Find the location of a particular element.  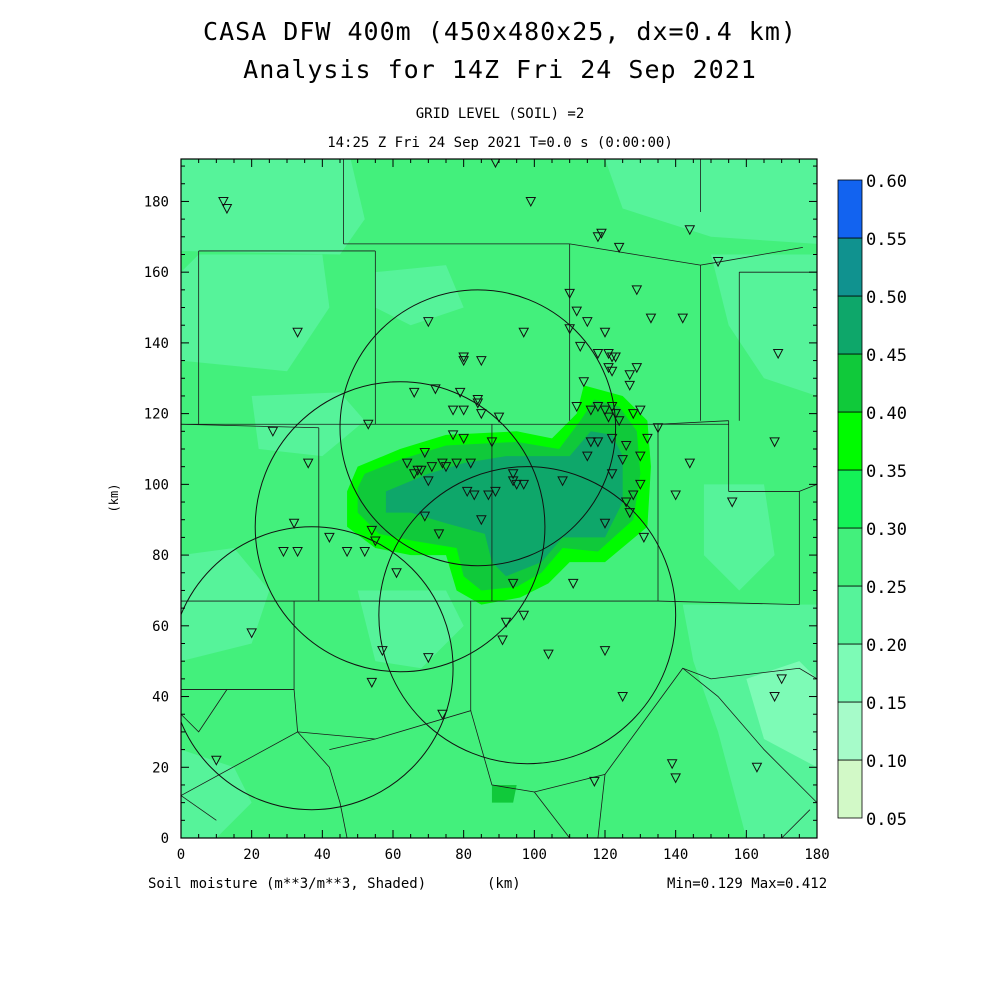

colorbar-label-6: 0.35 is located at coordinates (886, 472).